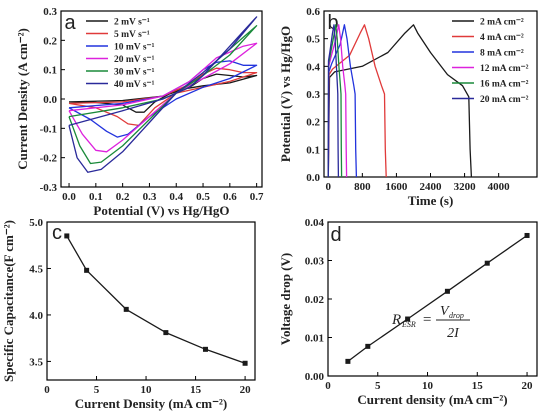  I want to click on y-tick-label-a: -0.3, so click(49, 188).